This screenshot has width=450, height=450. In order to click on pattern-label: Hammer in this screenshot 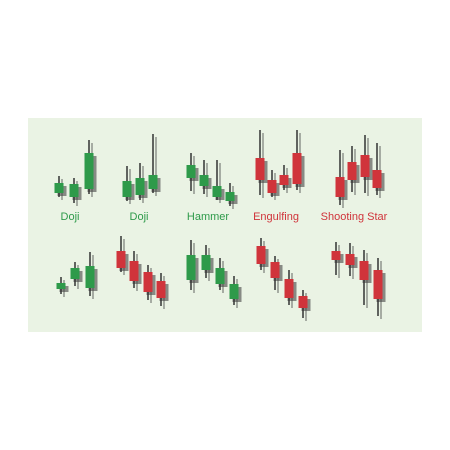, I will do `click(208, 217)`.